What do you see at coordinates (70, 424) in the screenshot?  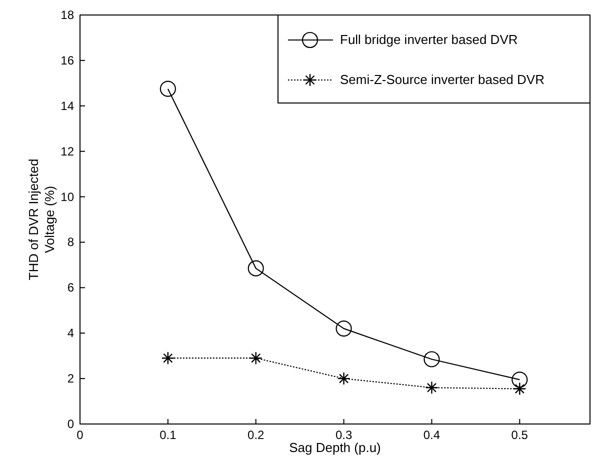 I see `y-tick-label: 0` at bounding box center [70, 424].